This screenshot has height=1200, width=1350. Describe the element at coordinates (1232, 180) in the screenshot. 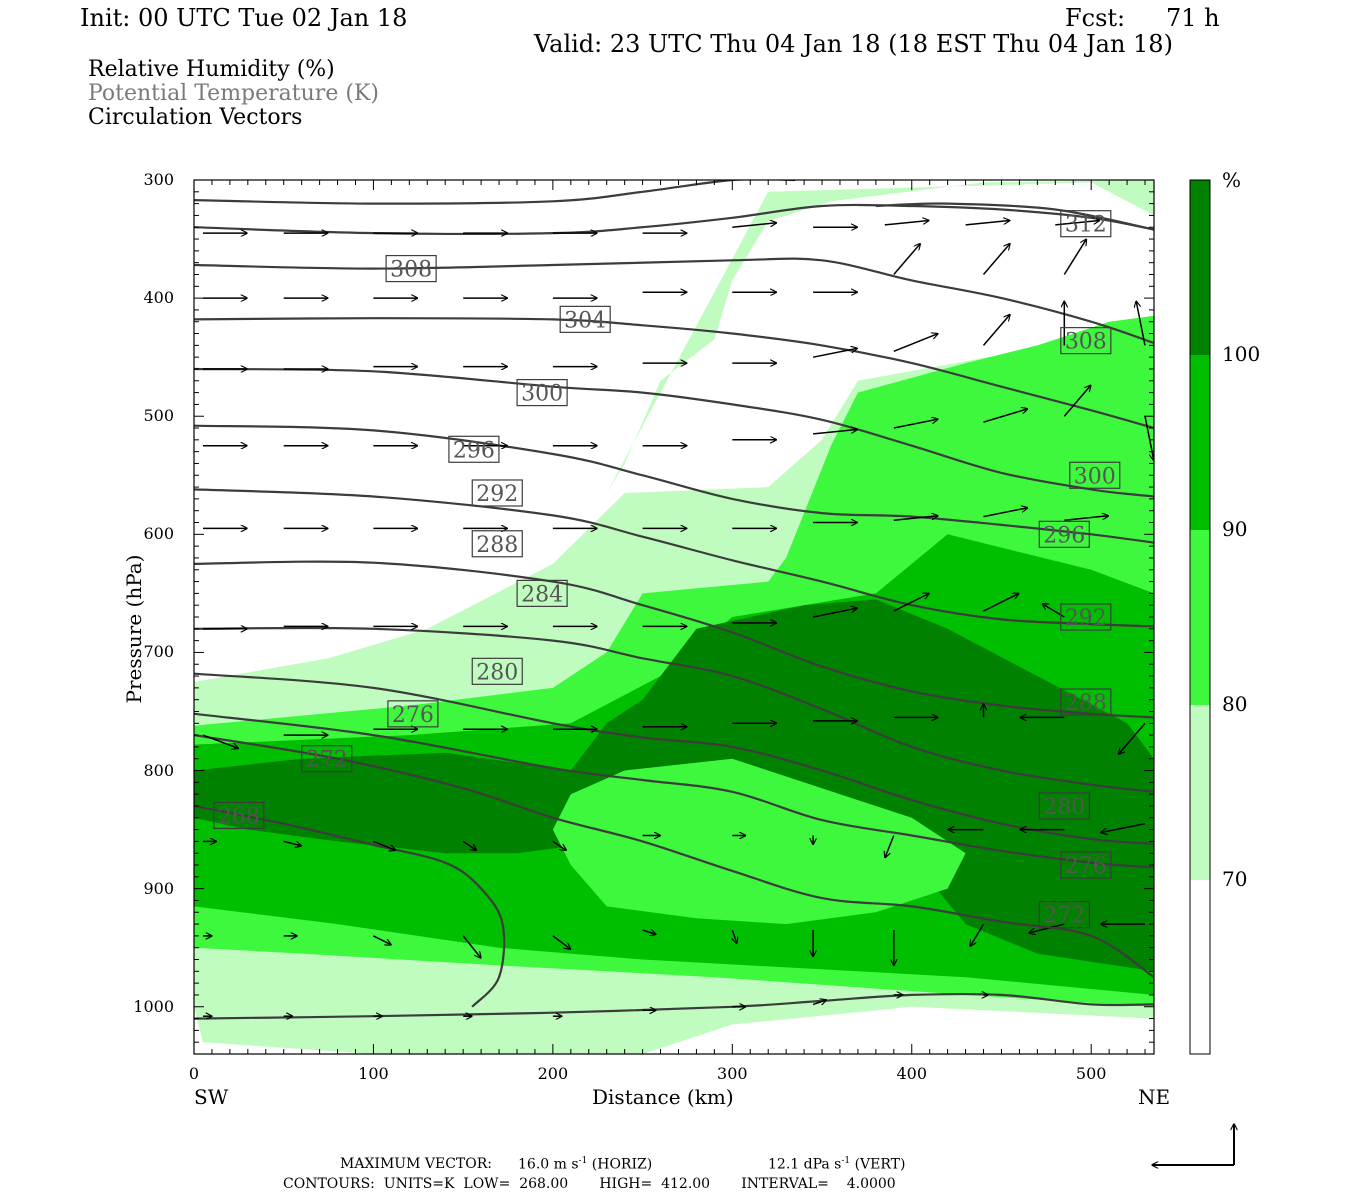

I see `colorbar-unit: %` at that location.